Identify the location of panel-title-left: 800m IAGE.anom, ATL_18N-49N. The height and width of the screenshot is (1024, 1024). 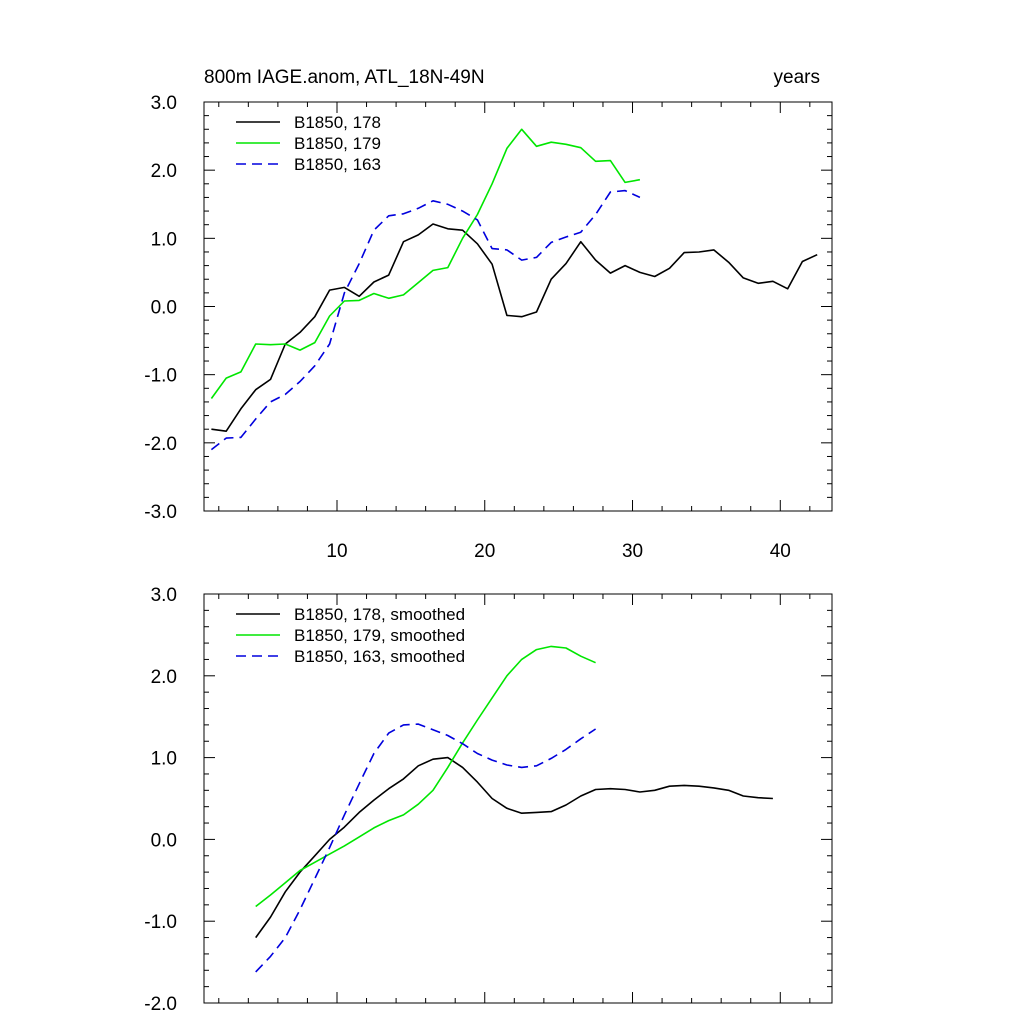
(344, 77).